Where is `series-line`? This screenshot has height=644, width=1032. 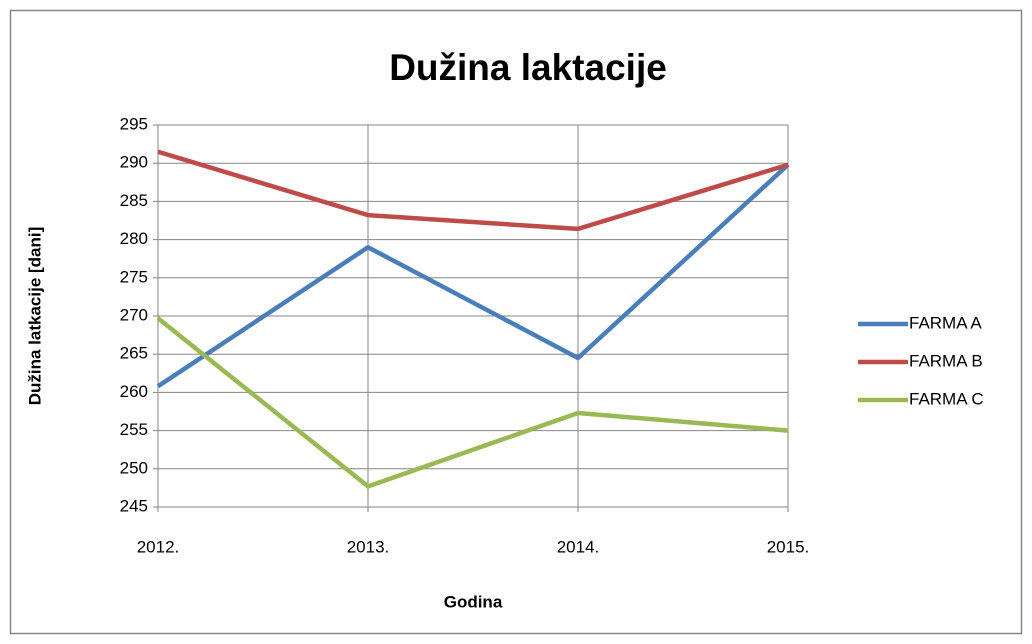
series-line is located at coordinates (473, 190).